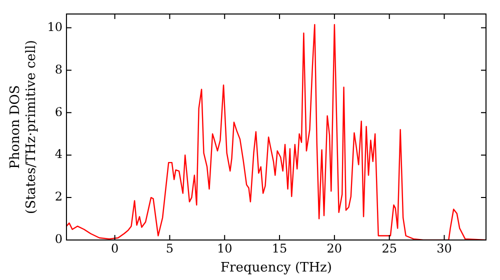  Describe the element at coordinates (58, 197) in the screenshot. I see `y-tick-label: 2` at that location.